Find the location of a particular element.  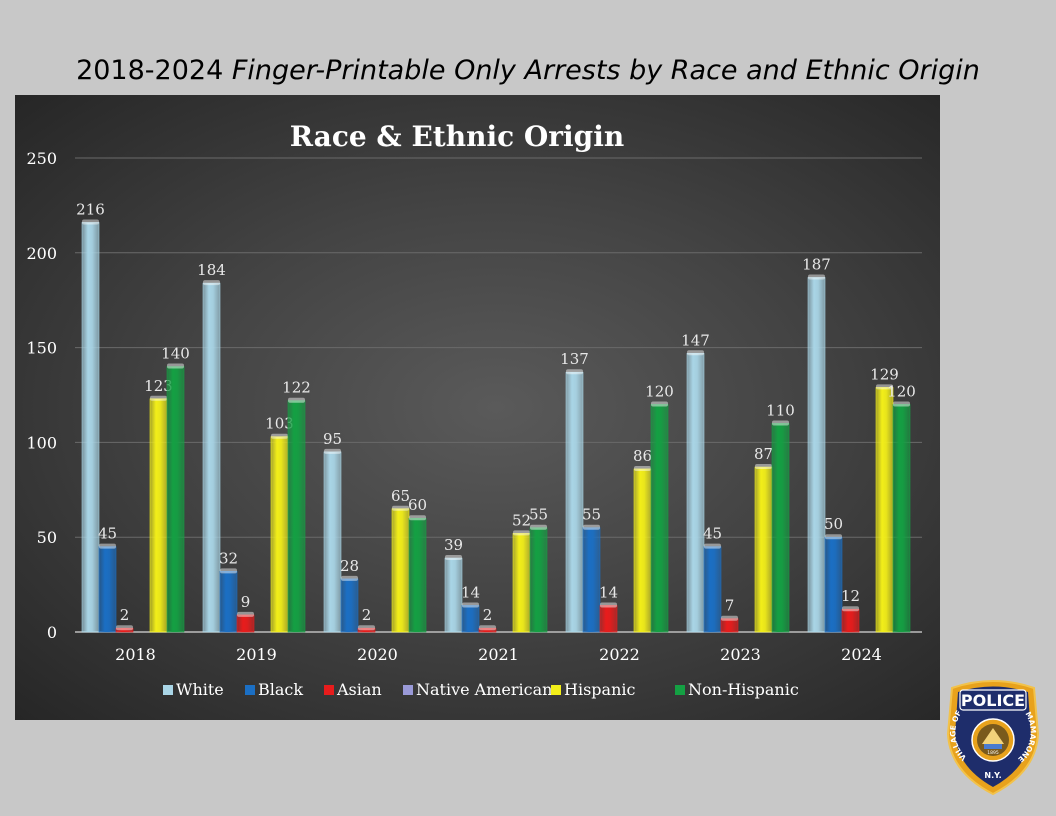

data-label: 55 is located at coordinates (538, 515).